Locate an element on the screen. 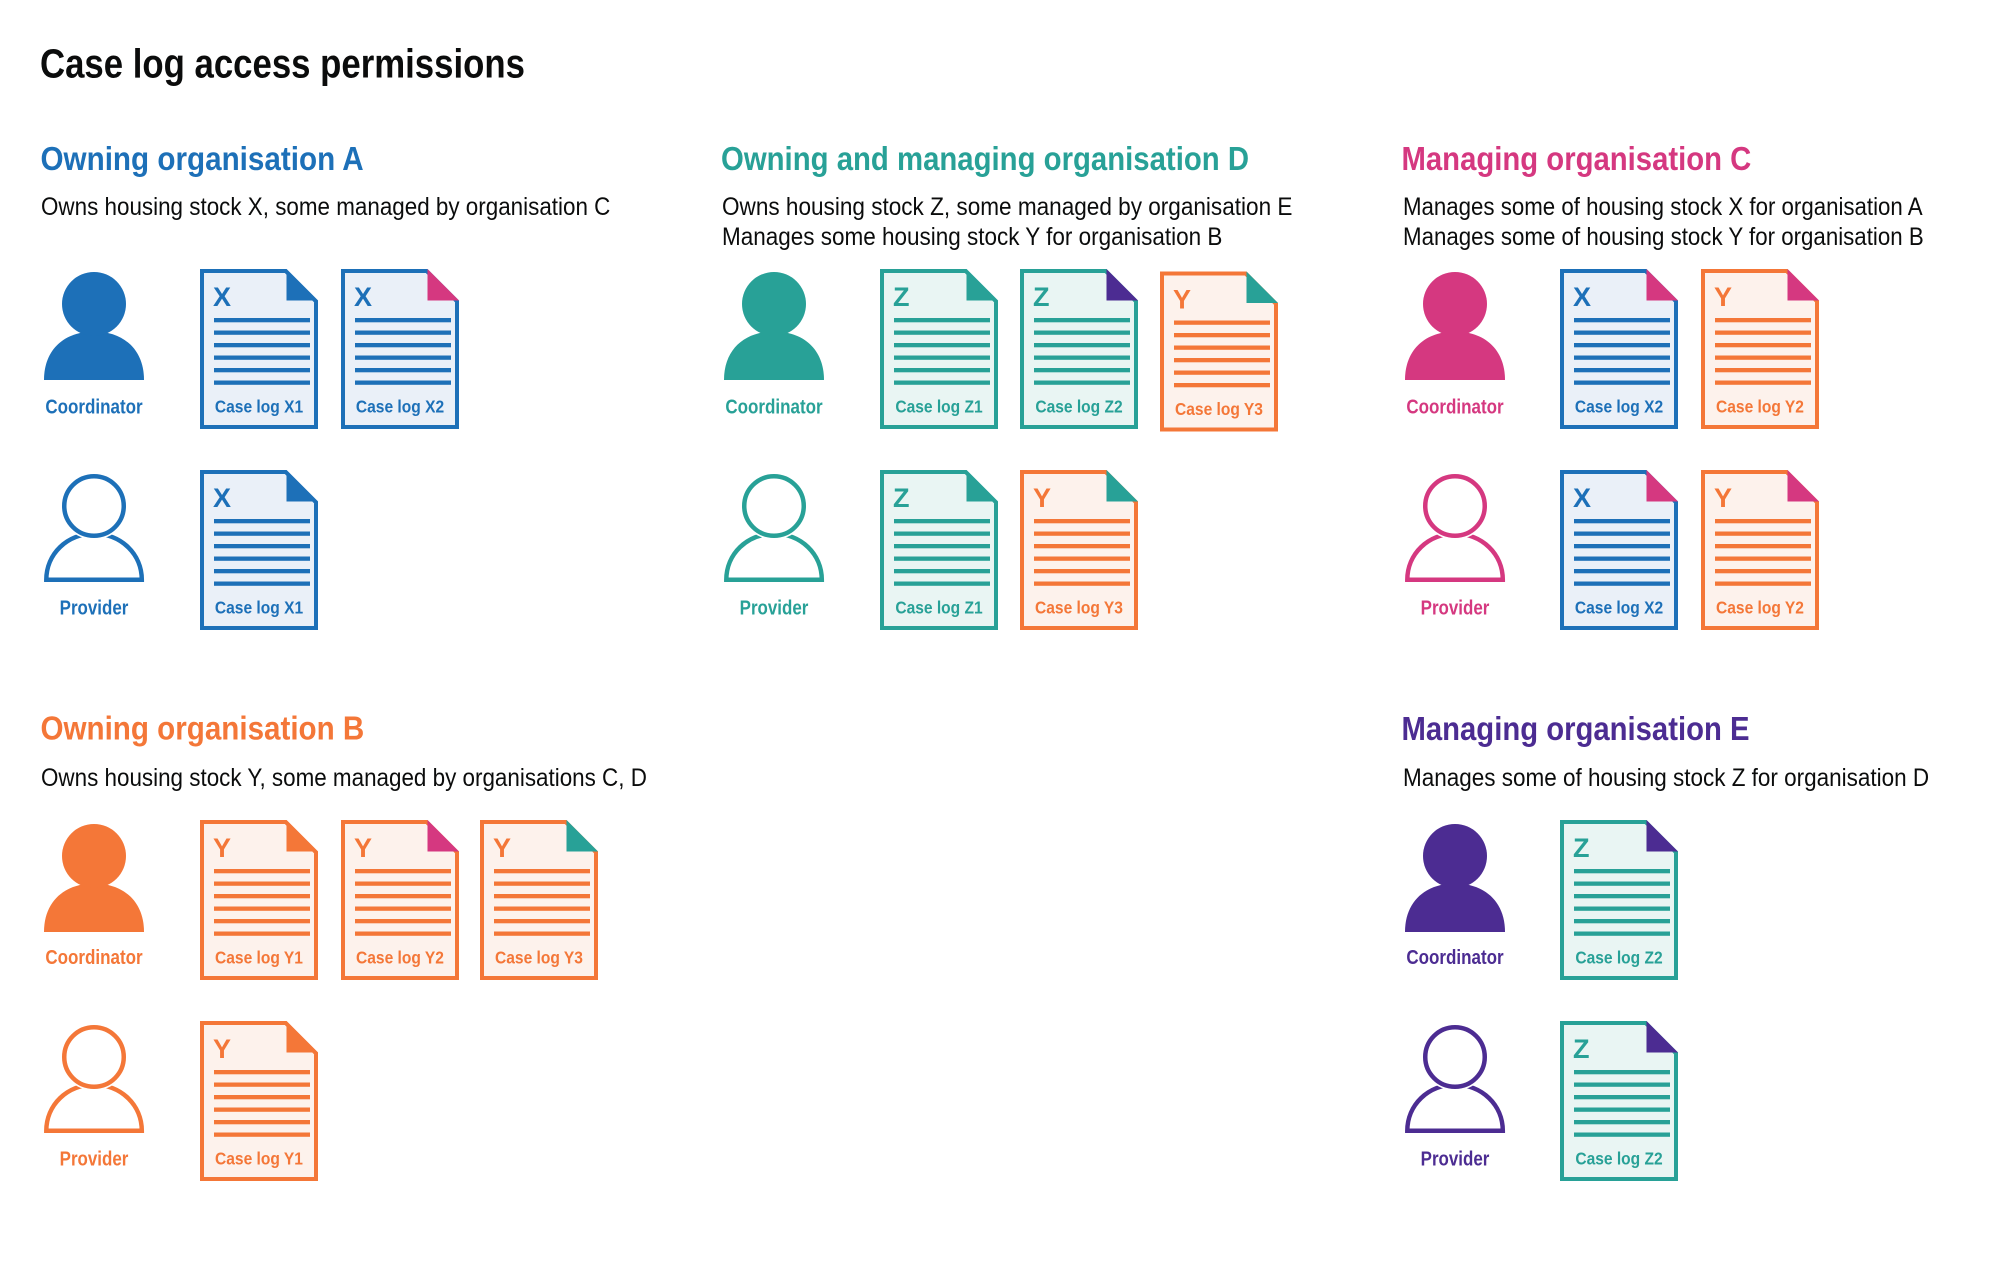 The width and height of the screenshot is (2000, 1280). svg-text: Managing organisation C is located at coordinates (1577, 158).